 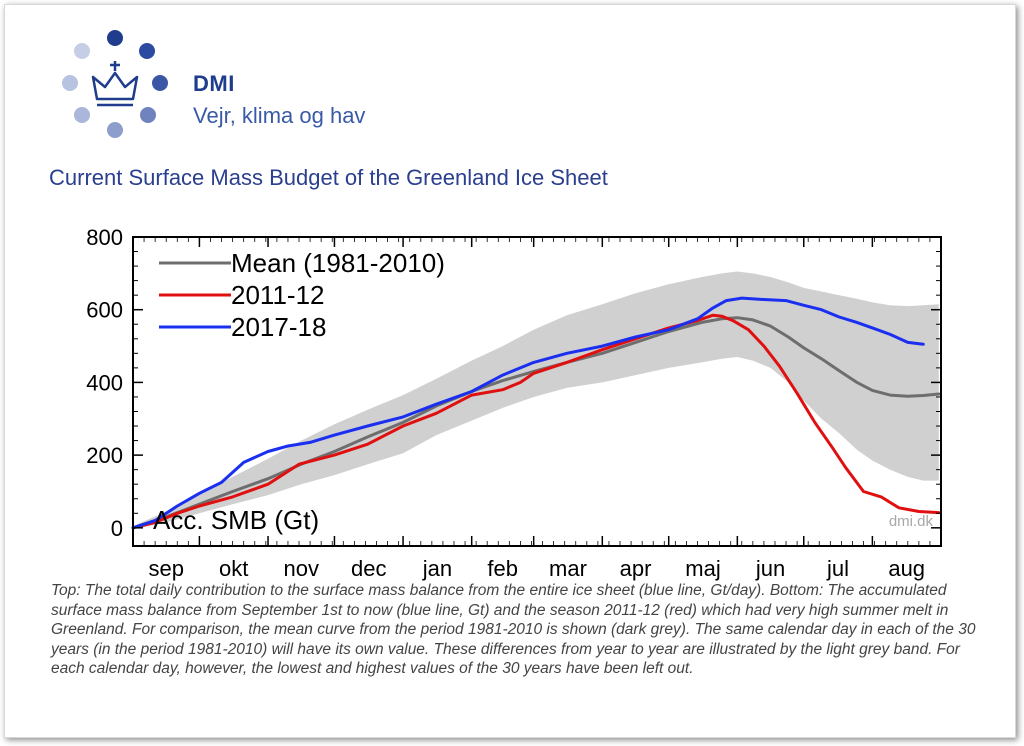 I want to click on month-label: maj, so click(x=702, y=568).